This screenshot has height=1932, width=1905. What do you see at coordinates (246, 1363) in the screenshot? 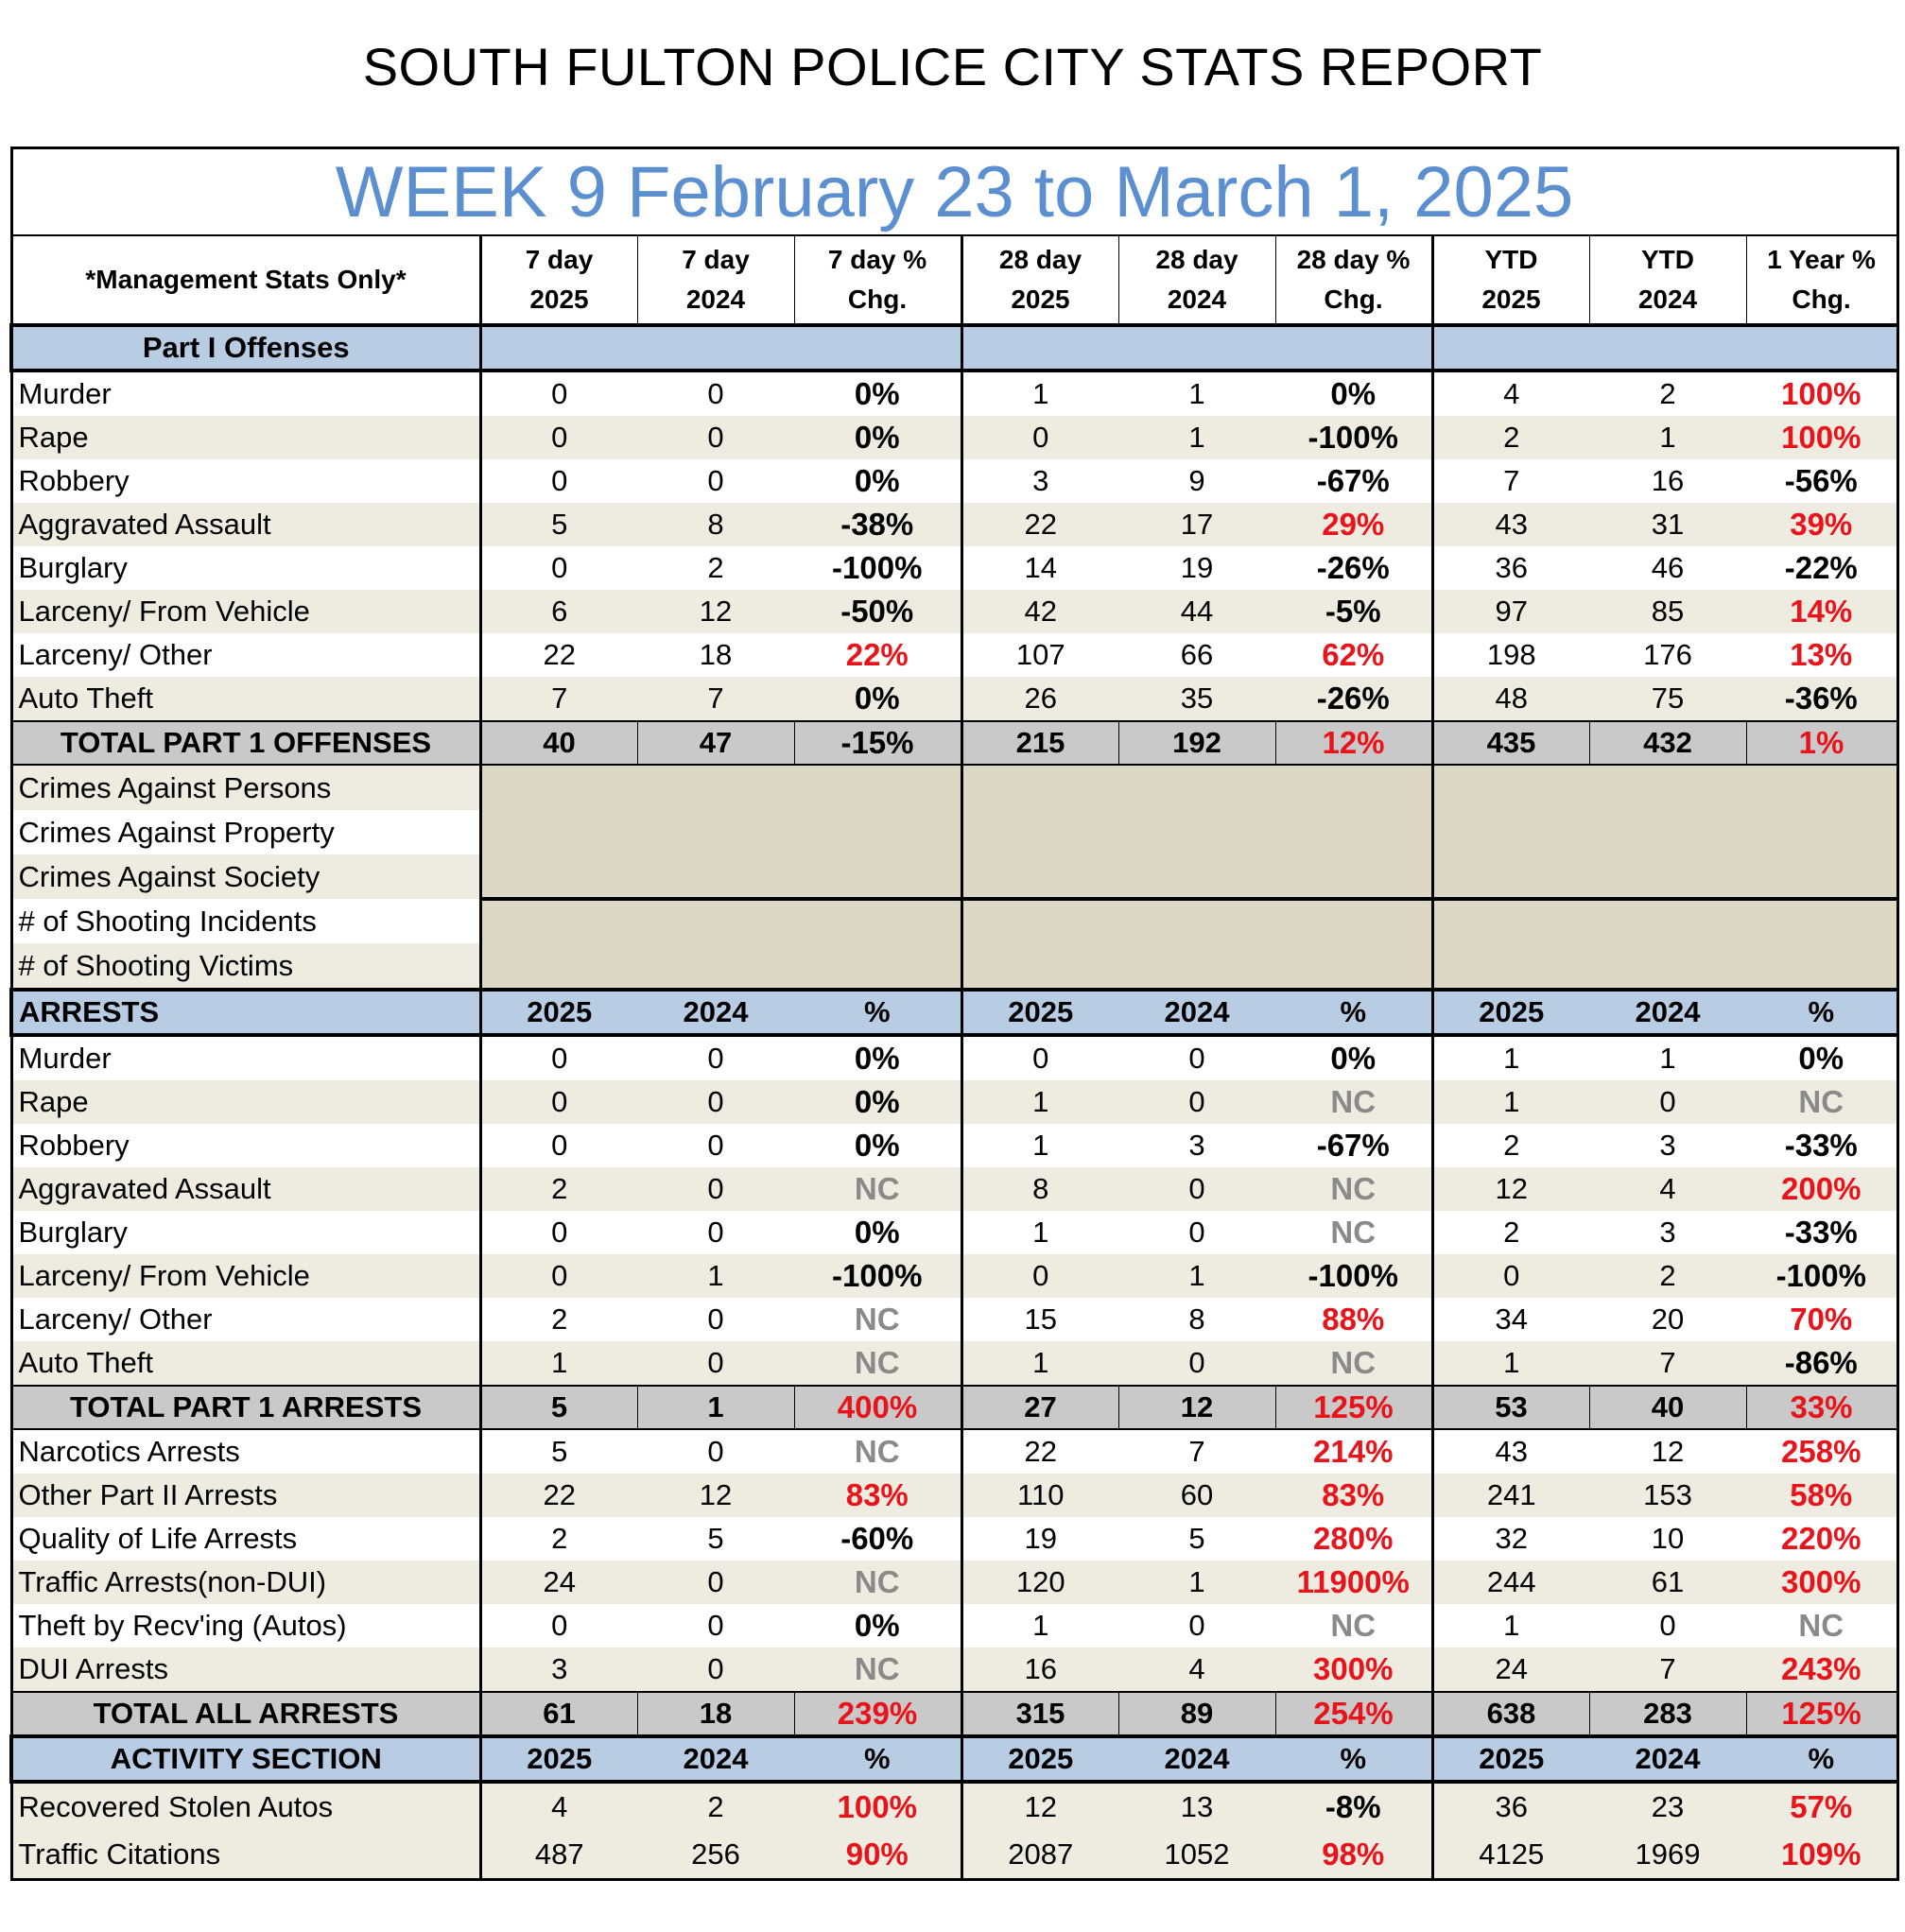
I see `row-label: Auto Theft` at bounding box center [246, 1363].